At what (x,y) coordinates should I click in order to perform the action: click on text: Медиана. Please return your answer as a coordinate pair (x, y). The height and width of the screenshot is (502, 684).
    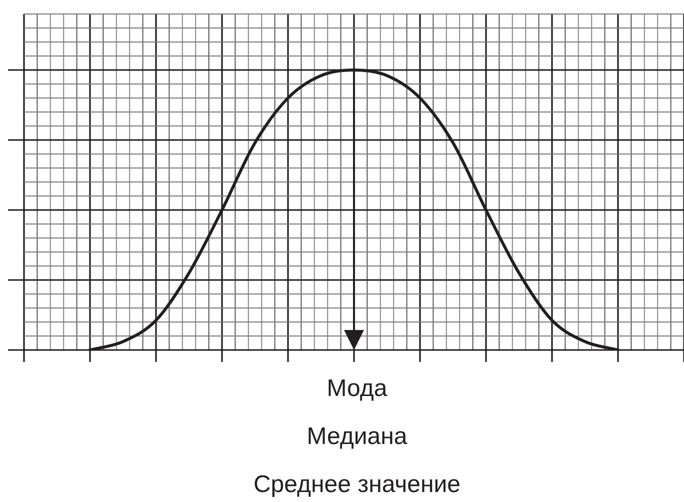
    Looking at the image, I should click on (357, 437).